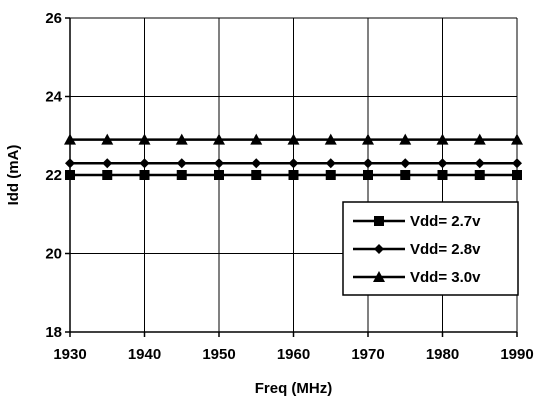 This screenshot has height=405, width=544. I want to click on series-diamond, so click(293, 163).